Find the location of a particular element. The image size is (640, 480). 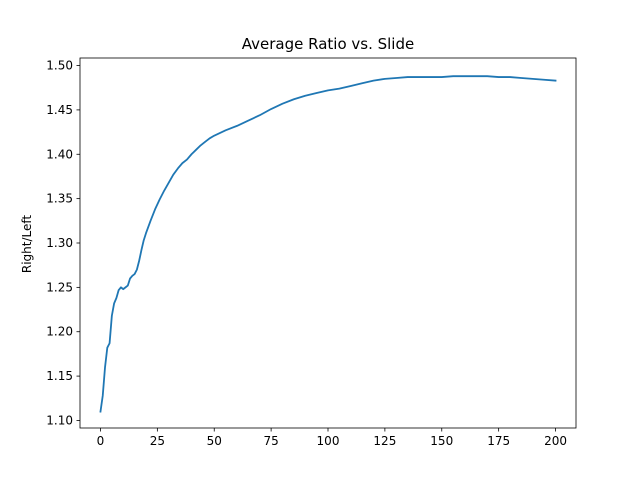

x-tick-label: 175 is located at coordinates (498, 441).